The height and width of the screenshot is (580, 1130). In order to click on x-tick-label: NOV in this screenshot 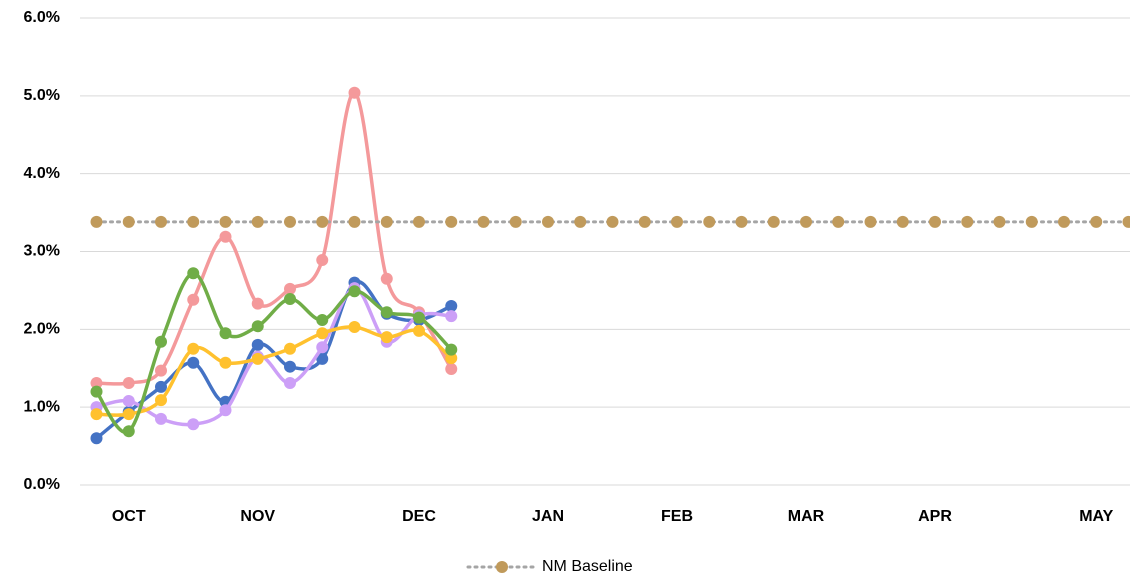, I will do `click(257, 516)`.